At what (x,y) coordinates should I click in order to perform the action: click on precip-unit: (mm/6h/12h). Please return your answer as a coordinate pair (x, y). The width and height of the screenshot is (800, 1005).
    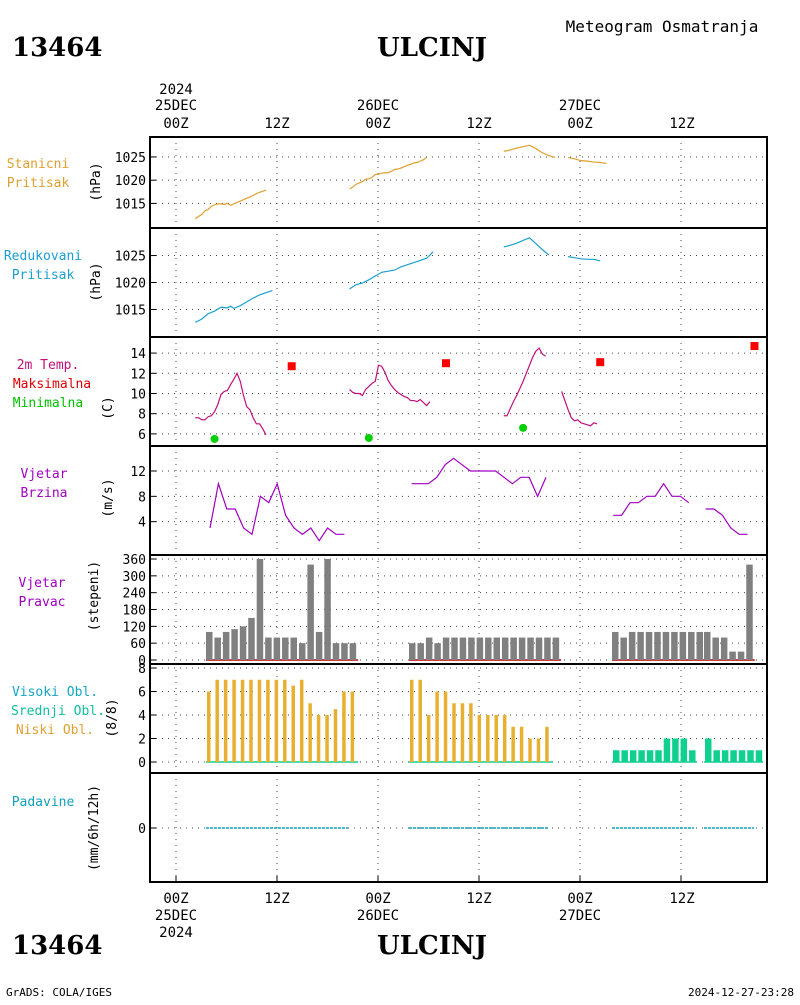
    Looking at the image, I should click on (94, 828).